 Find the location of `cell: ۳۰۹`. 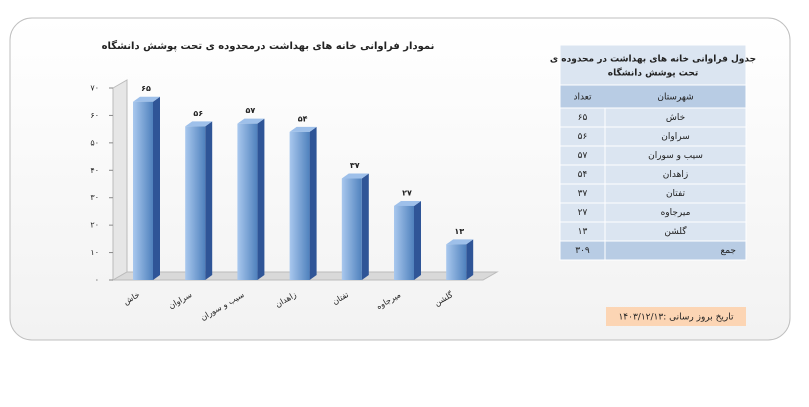

cell: ۳۰۹ is located at coordinates (582, 251).